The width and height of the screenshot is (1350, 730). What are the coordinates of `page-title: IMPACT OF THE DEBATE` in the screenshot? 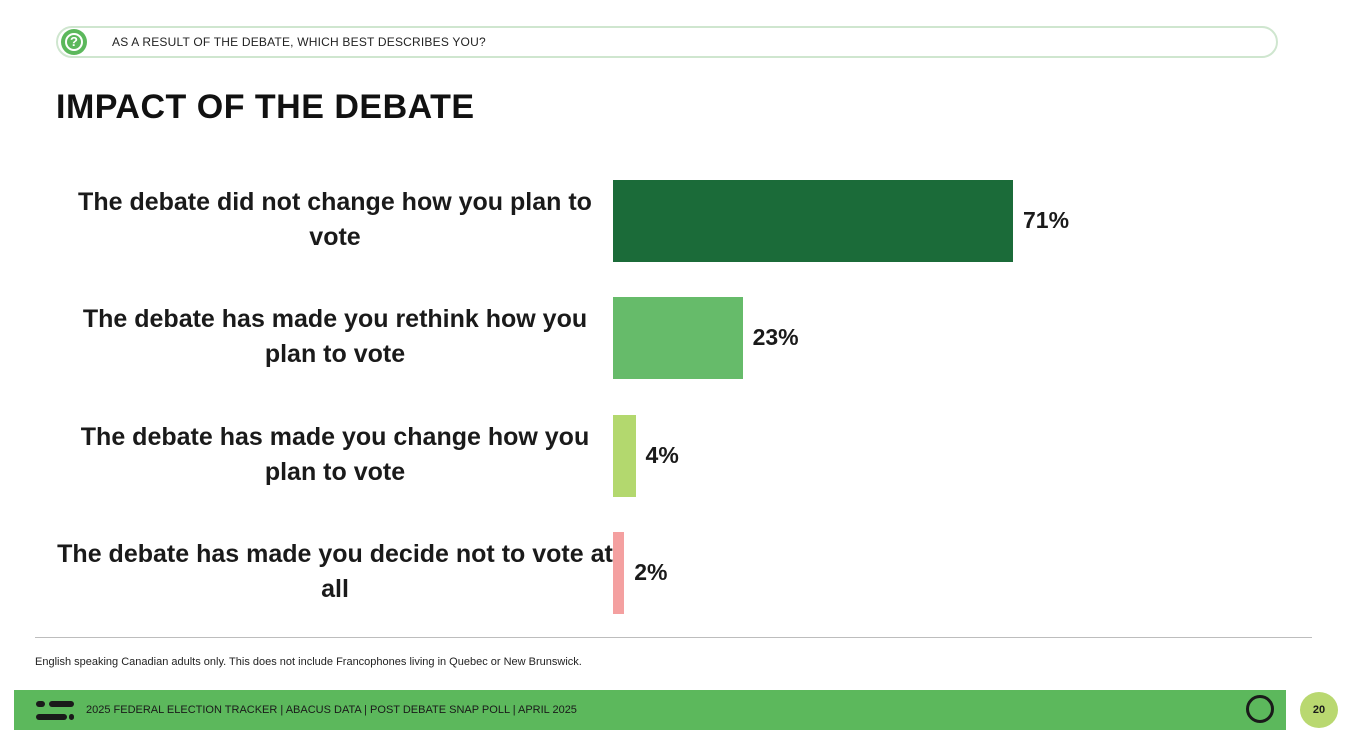 It's located at (265, 107).